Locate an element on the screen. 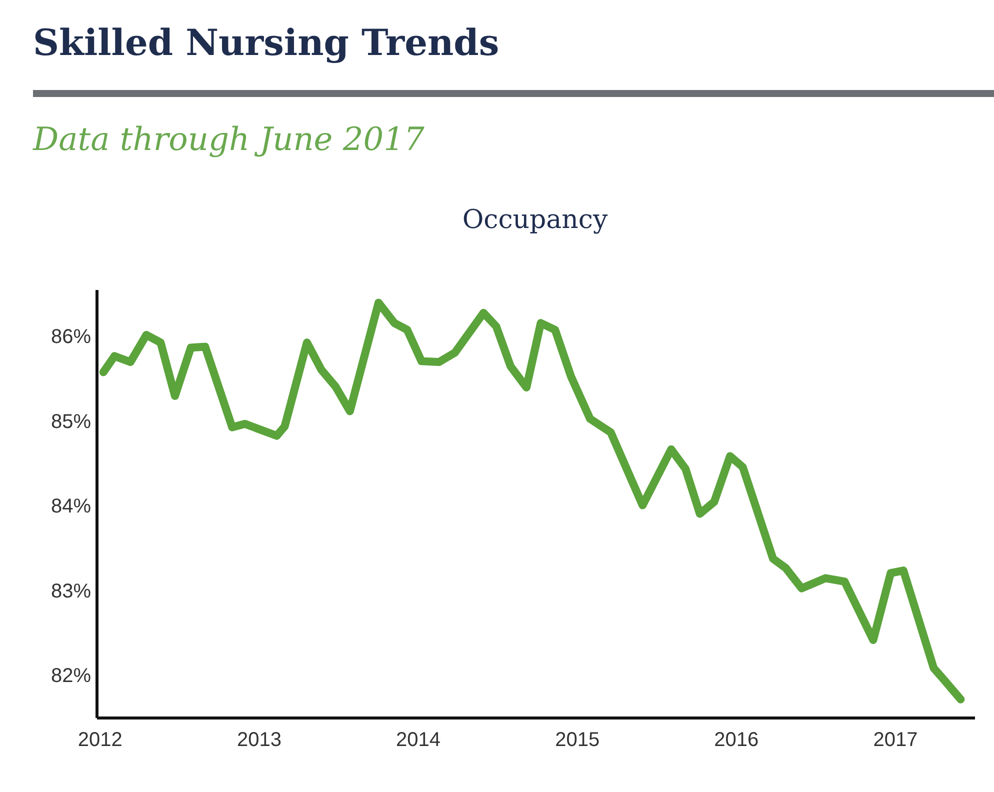 The image size is (994, 792). text: Occupancy is located at coordinates (535, 220).